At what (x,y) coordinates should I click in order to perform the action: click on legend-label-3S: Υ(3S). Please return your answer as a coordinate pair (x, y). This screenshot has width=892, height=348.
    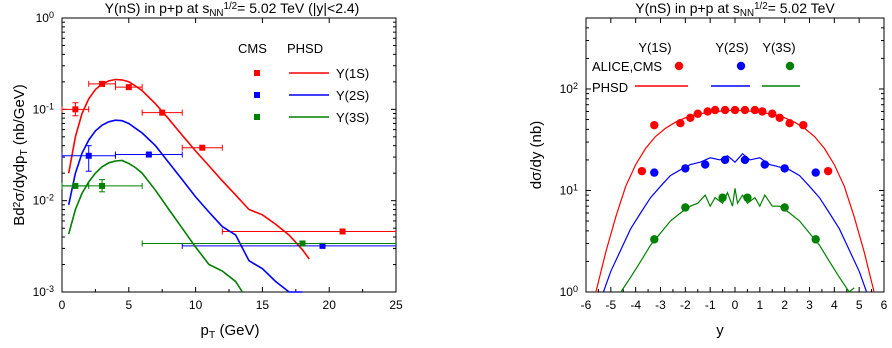
    Looking at the image, I should click on (352, 117).